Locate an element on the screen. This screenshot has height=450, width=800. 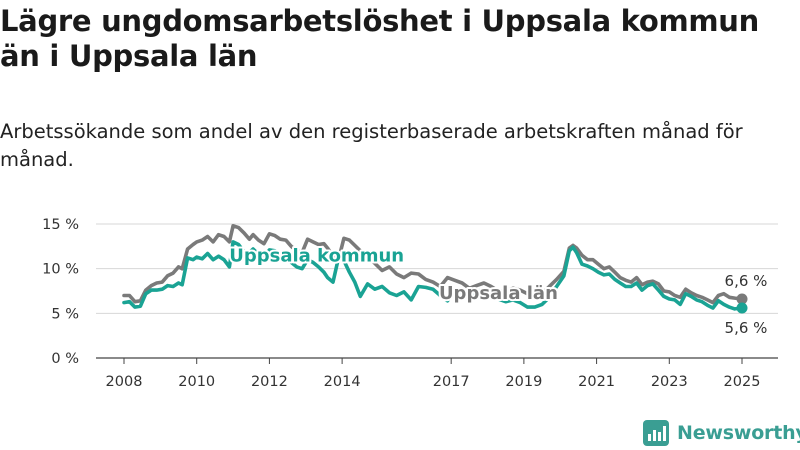
series-line-uppsala-kommun is located at coordinates (433, 275).